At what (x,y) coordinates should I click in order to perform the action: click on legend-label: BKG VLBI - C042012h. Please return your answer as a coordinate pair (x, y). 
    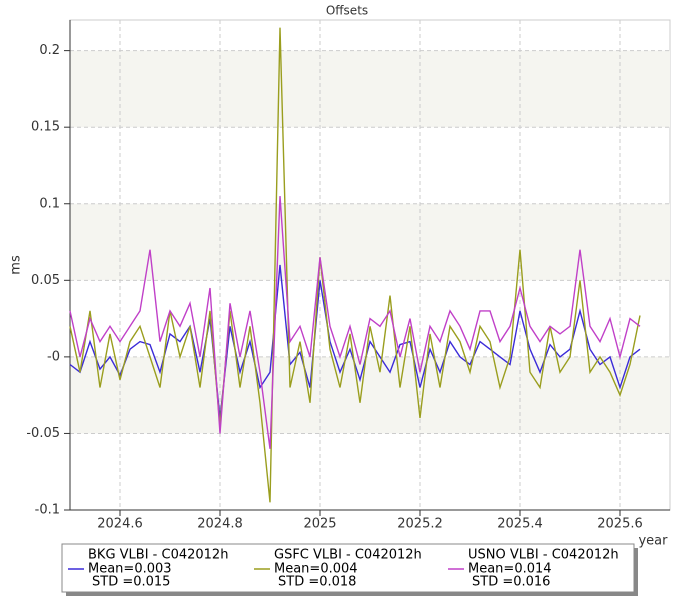
    Looking at the image, I should click on (158, 555).